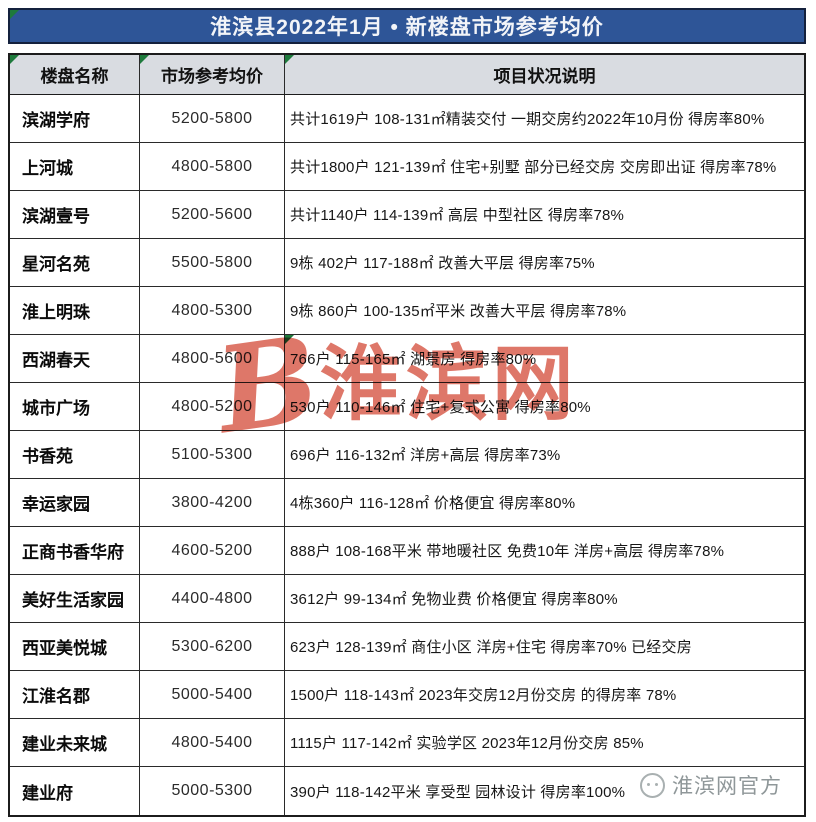  I want to click on price-range-cell: 4800-5600, so click(212, 358).